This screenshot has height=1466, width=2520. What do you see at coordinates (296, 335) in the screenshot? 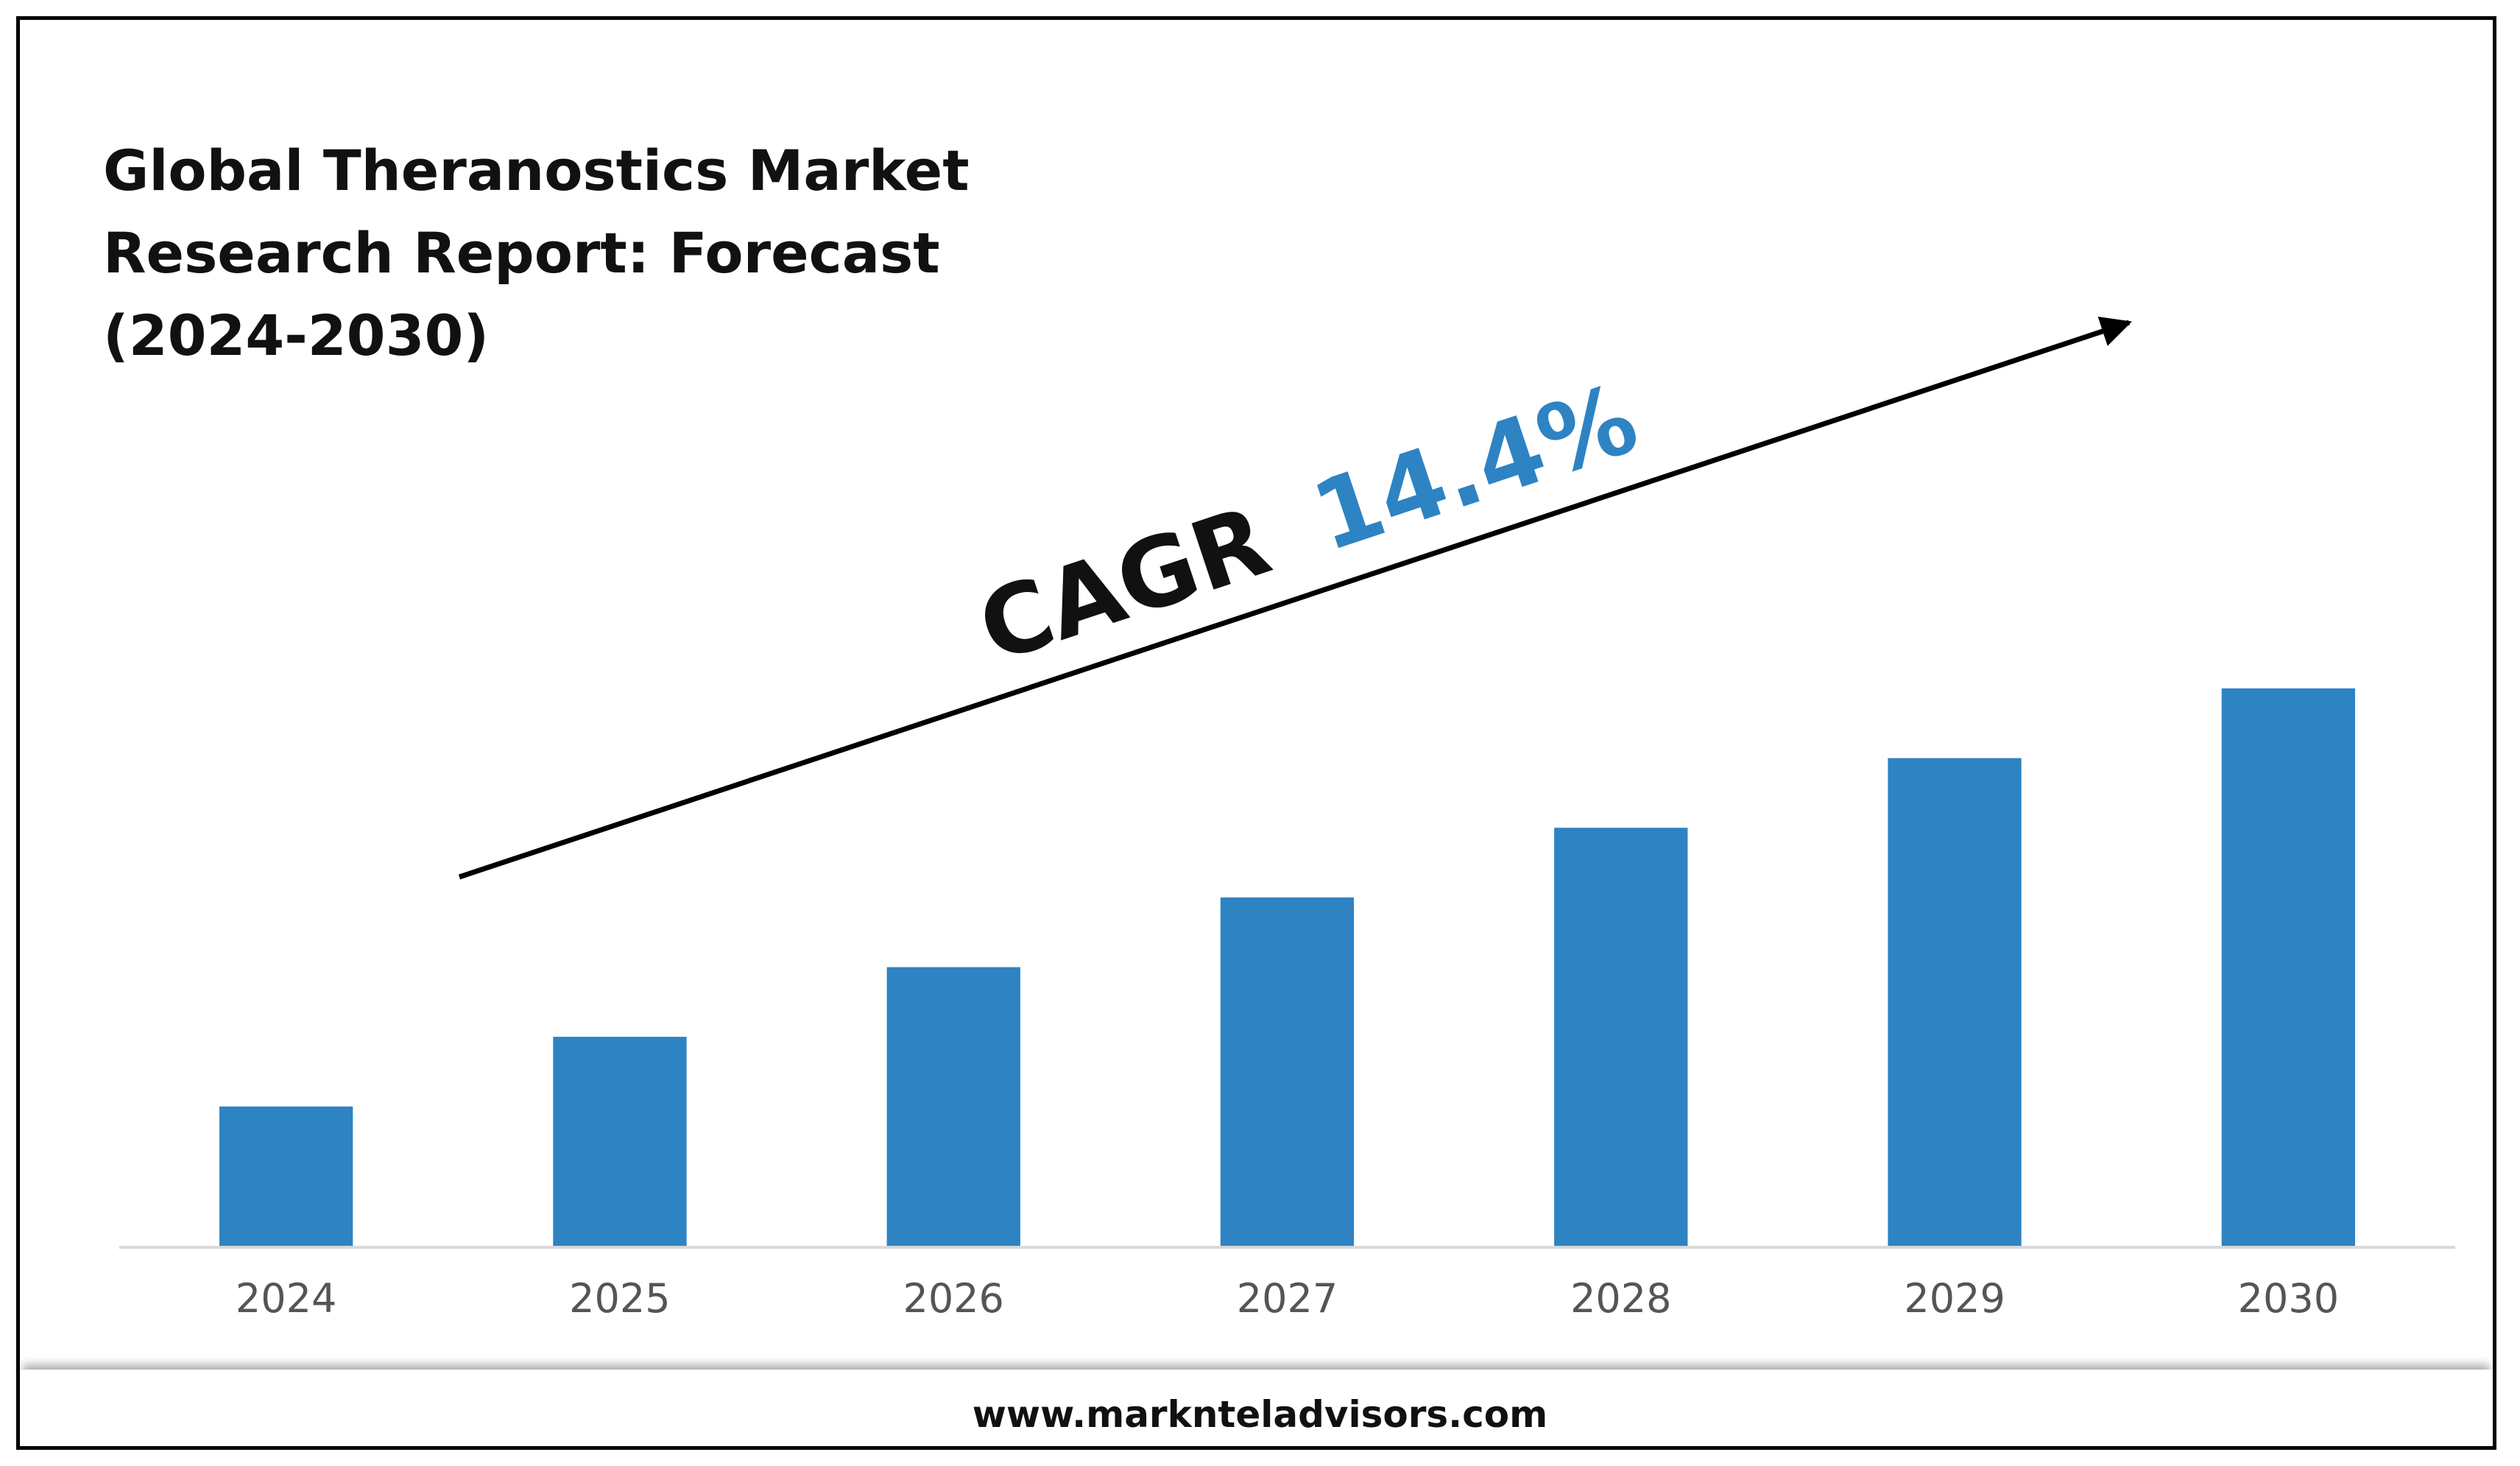
I see `chart-title-line-3: (2024-2030)` at bounding box center [296, 335].